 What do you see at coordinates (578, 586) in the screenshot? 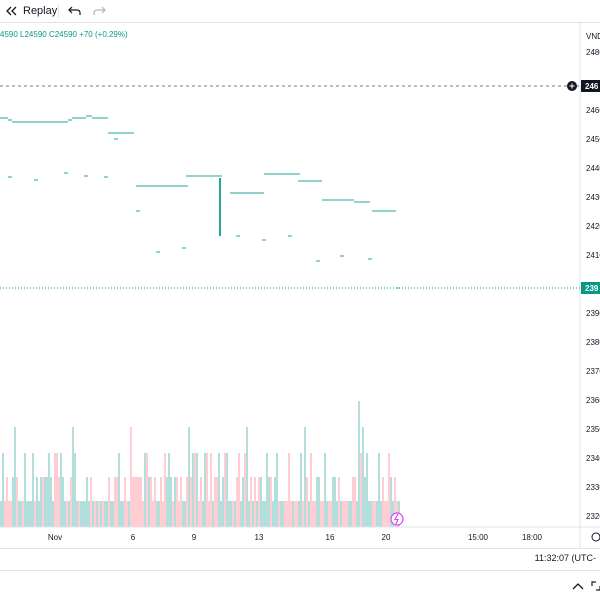
I see `chevron-up-icon` at bounding box center [578, 586].